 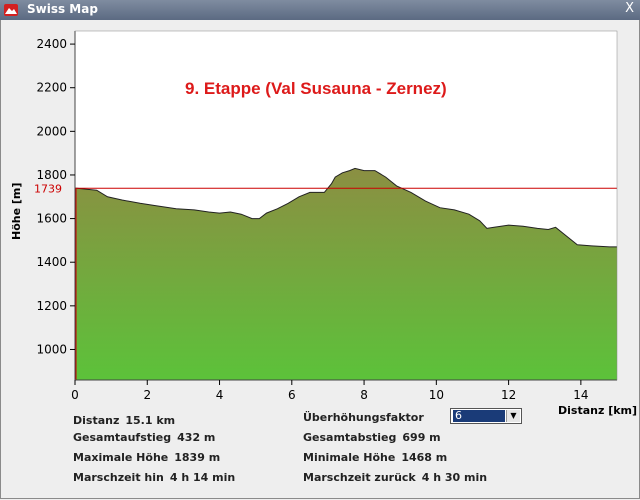 What do you see at coordinates (508, 395) in the screenshot?
I see `x-tick-label: 12` at bounding box center [508, 395].